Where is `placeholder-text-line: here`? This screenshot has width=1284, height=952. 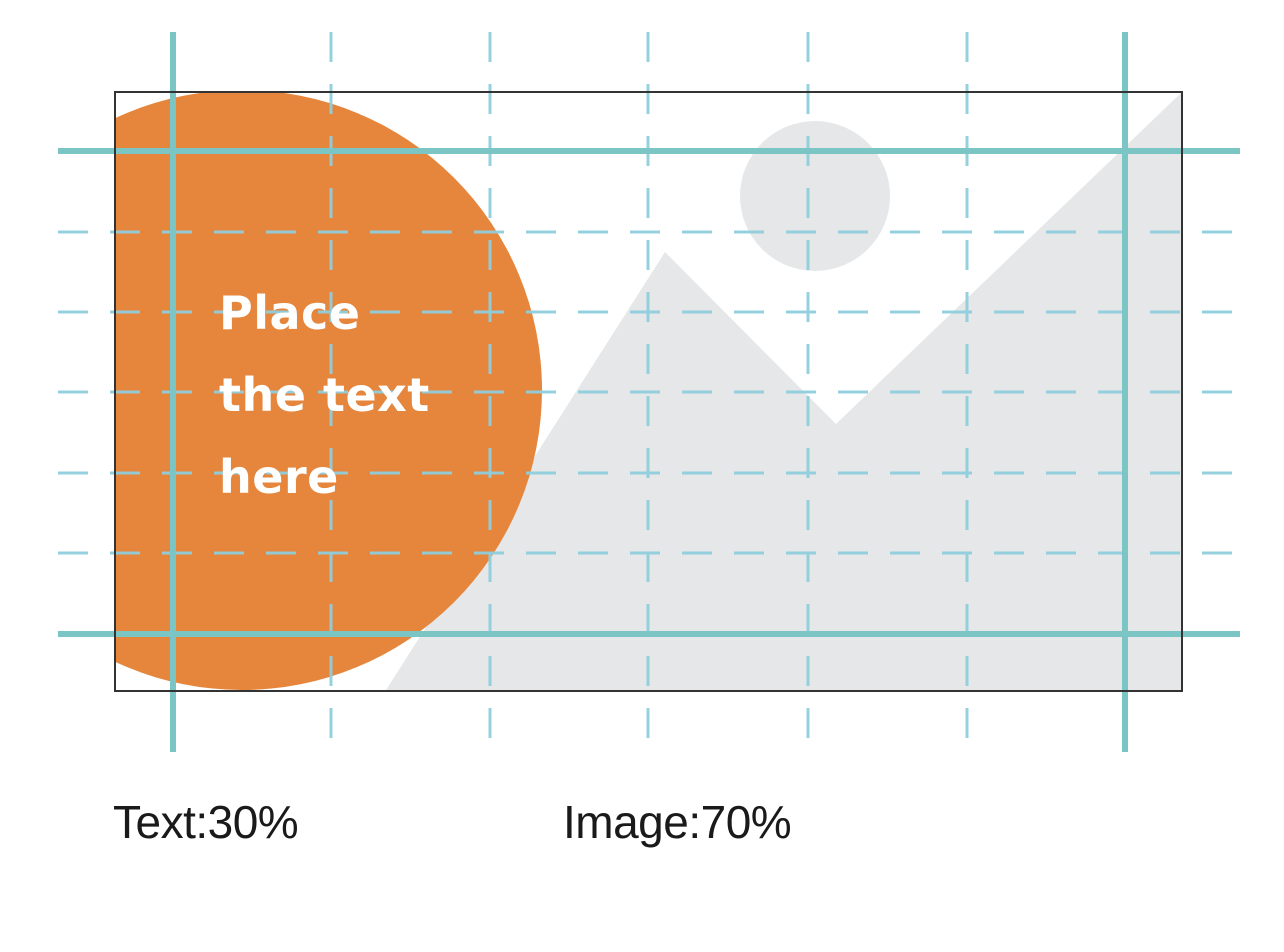
placeholder-text-line: here is located at coordinates (279, 477).